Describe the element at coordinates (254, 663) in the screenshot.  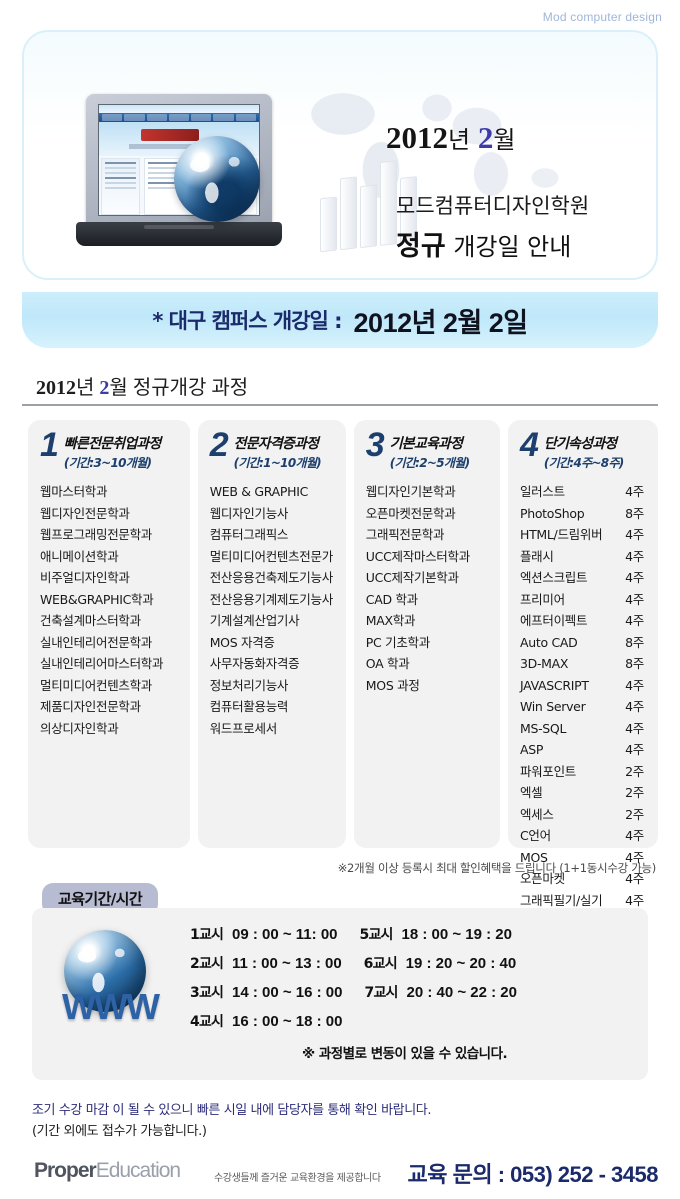
I see `list-item: 사무자동화자격증` at that location.